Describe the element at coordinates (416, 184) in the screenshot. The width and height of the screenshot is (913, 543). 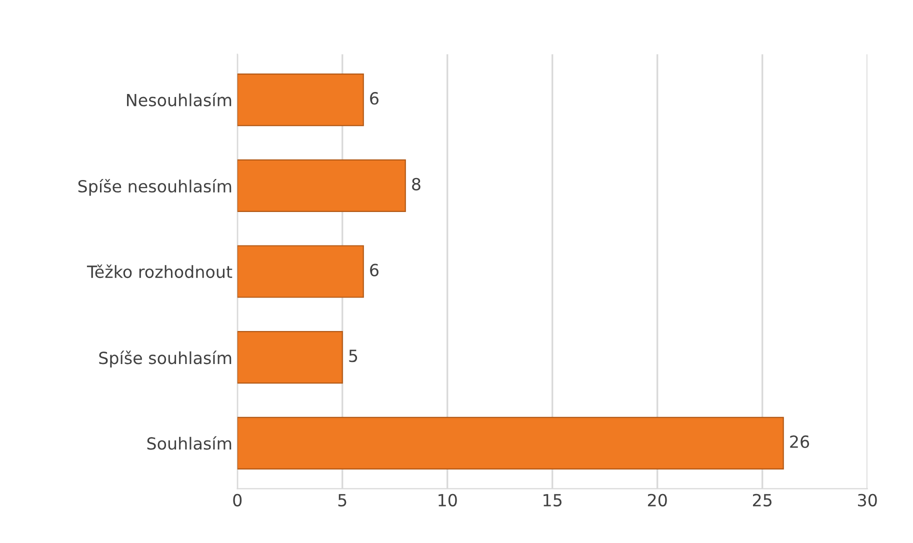
I see `data-label: 8` at that location.